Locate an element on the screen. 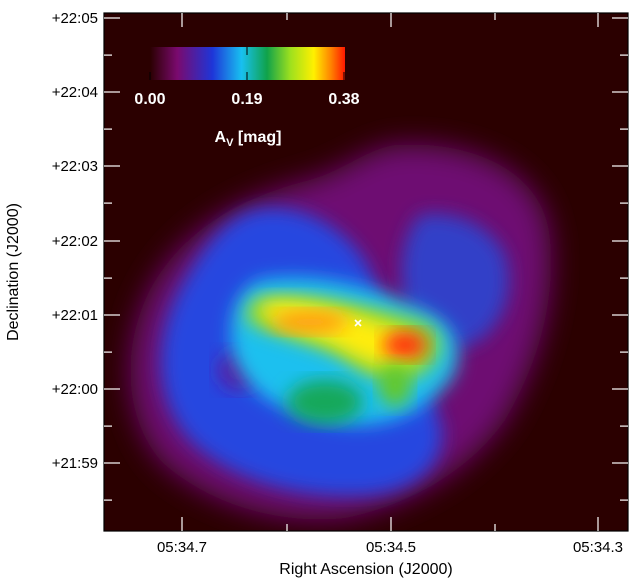 The height and width of the screenshot is (581, 632). colorbar-tick-label: 0.19 is located at coordinates (246, 99).